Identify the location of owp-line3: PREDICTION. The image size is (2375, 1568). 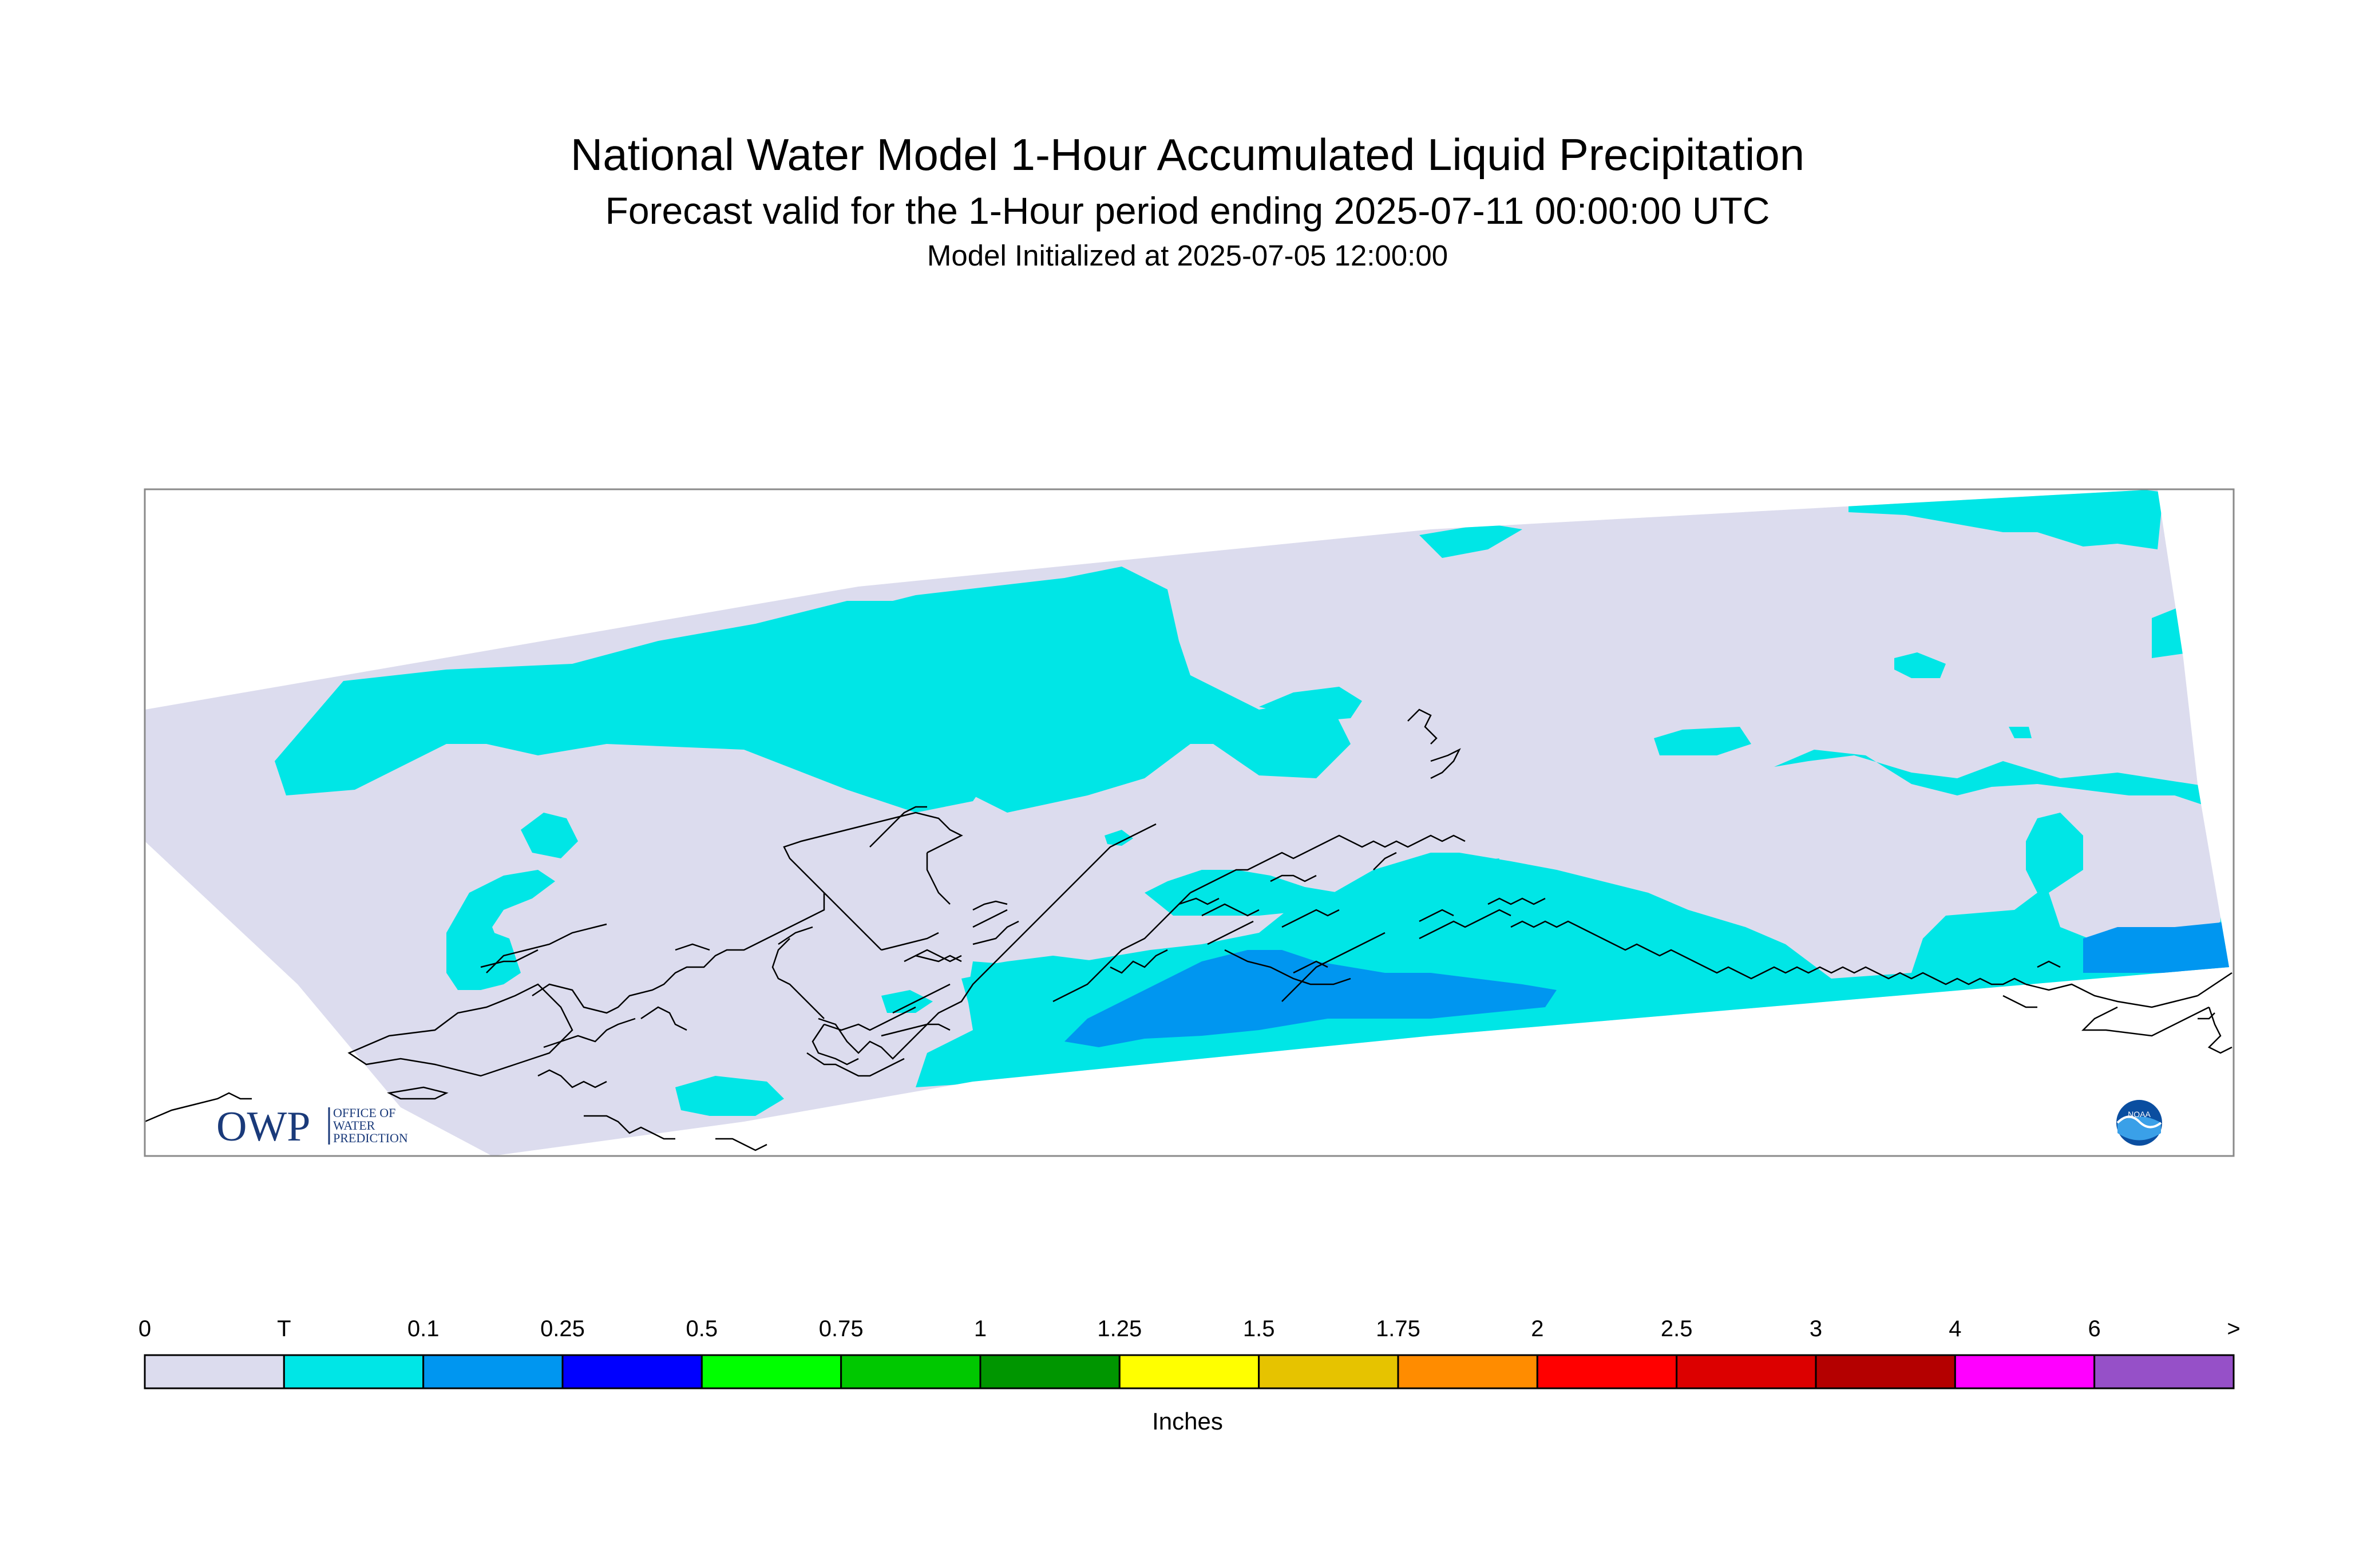
(371, 1138).